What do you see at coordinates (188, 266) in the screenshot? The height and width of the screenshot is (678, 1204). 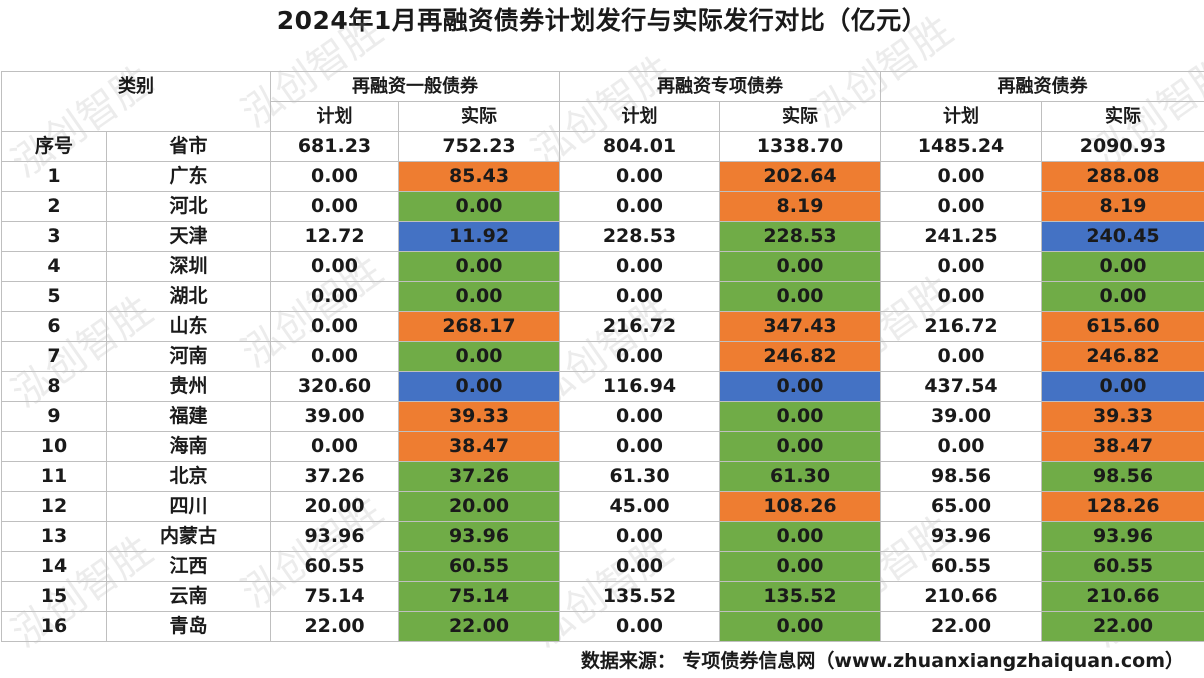 I see `province-cell: 深圳` at bounding box center [188, 266].